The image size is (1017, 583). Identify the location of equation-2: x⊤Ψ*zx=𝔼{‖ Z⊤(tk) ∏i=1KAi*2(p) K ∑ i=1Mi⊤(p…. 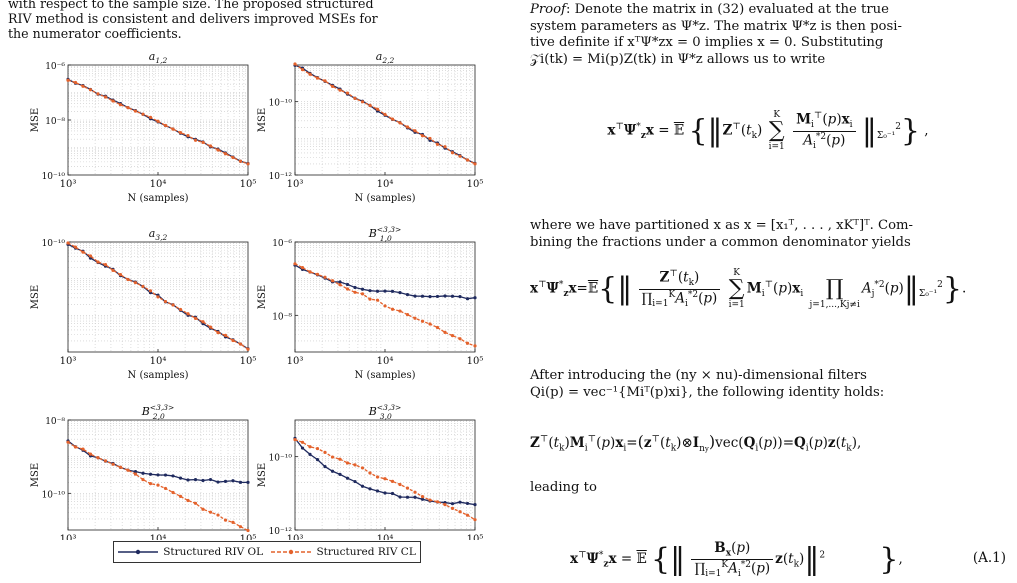
(748, 289).